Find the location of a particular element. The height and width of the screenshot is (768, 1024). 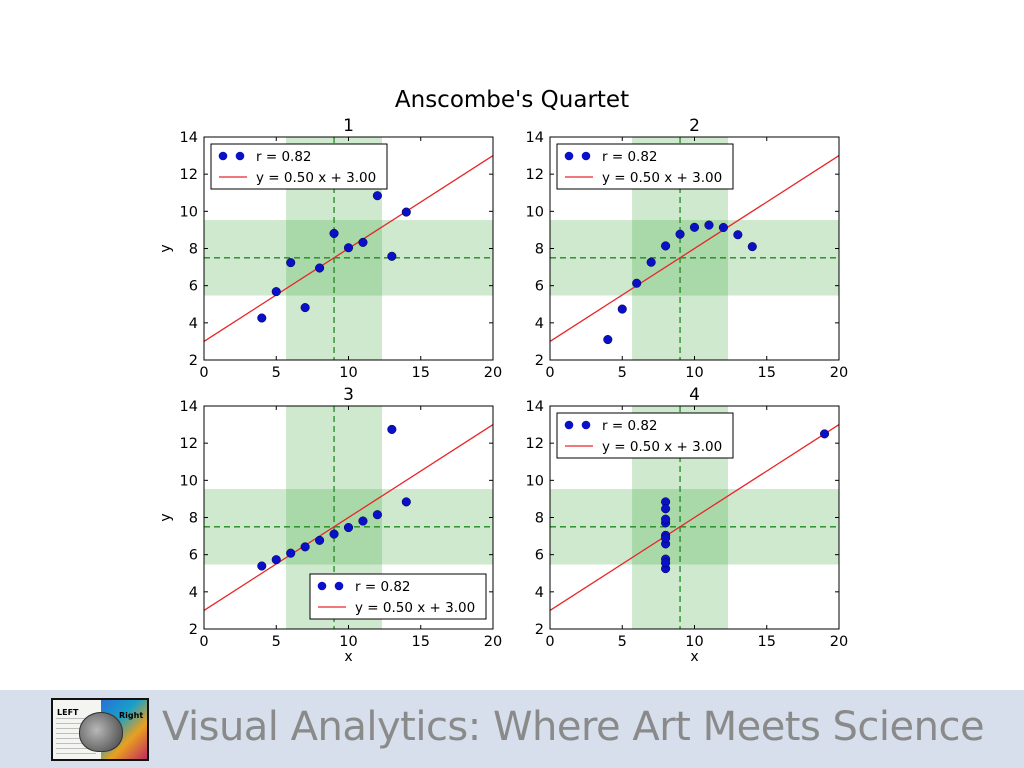

logo-left-label: LEFT is located at coordinates (68, 712).